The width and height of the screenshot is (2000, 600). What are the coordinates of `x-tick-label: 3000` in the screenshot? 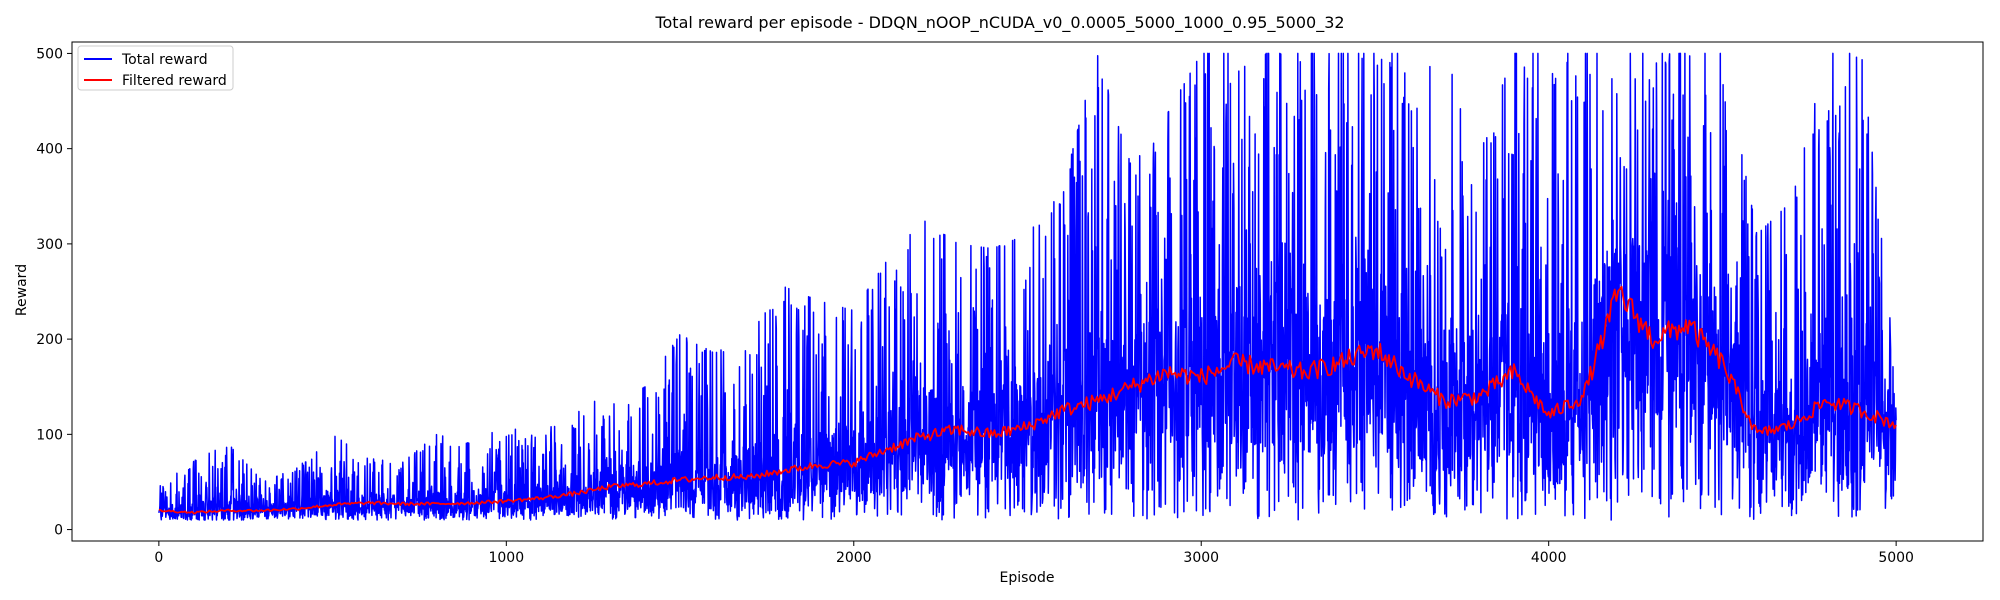 It's located at (1201, 558).